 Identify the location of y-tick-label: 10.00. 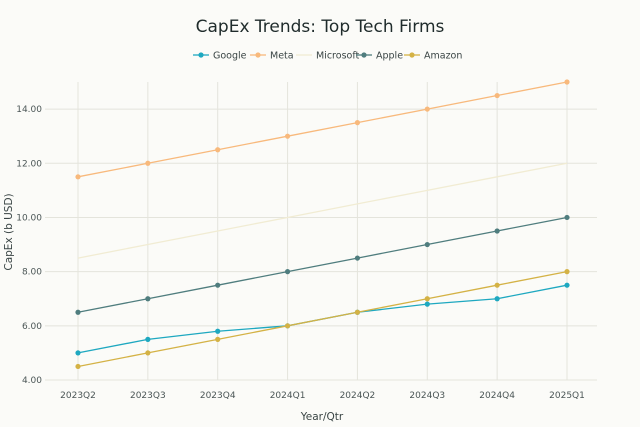
(29, 218).